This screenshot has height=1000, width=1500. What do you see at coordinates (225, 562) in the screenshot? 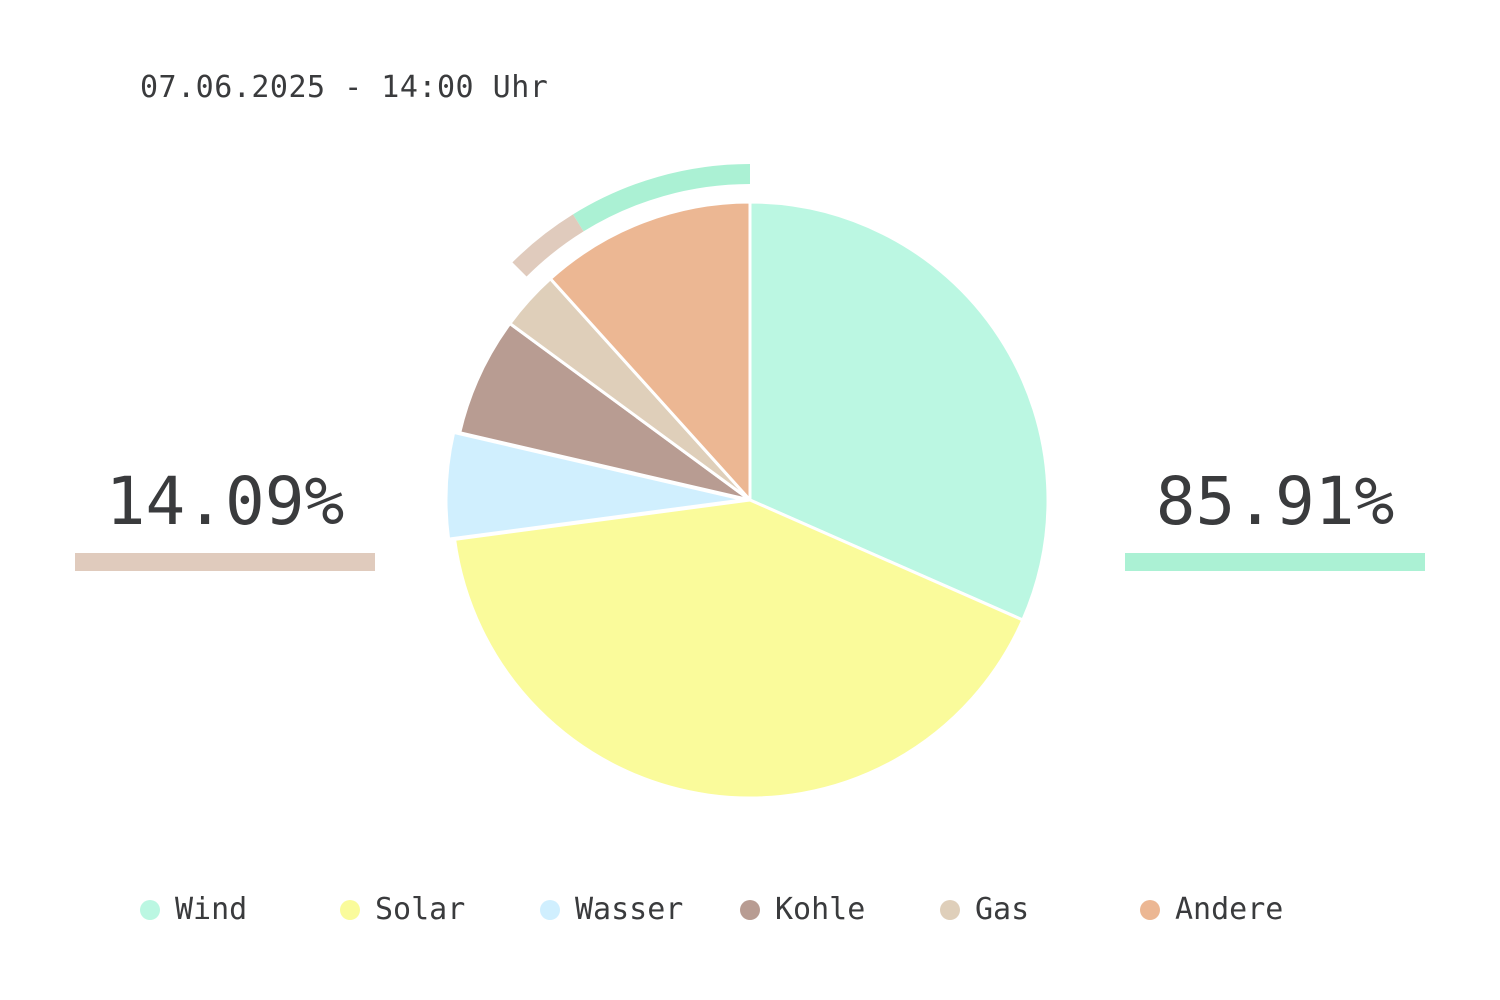
I see `fossil-share-bar` at bounding box center [225, 562].